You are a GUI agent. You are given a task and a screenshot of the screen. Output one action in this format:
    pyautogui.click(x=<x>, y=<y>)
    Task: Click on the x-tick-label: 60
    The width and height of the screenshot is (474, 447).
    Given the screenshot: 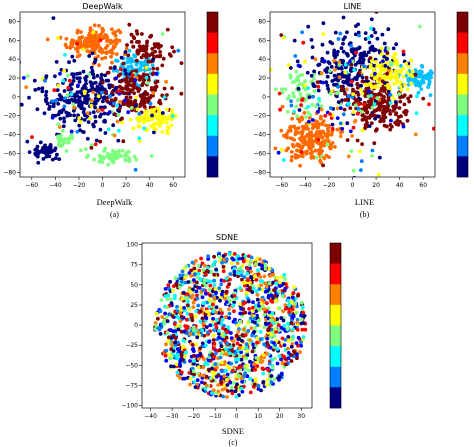 What is the action you would take?
    pyautogui.click(x=173, y=185)
    